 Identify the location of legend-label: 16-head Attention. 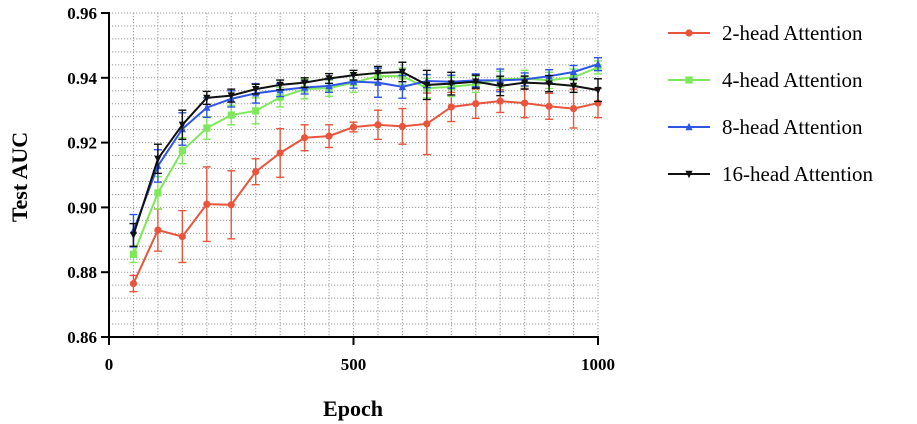
(798, 174).